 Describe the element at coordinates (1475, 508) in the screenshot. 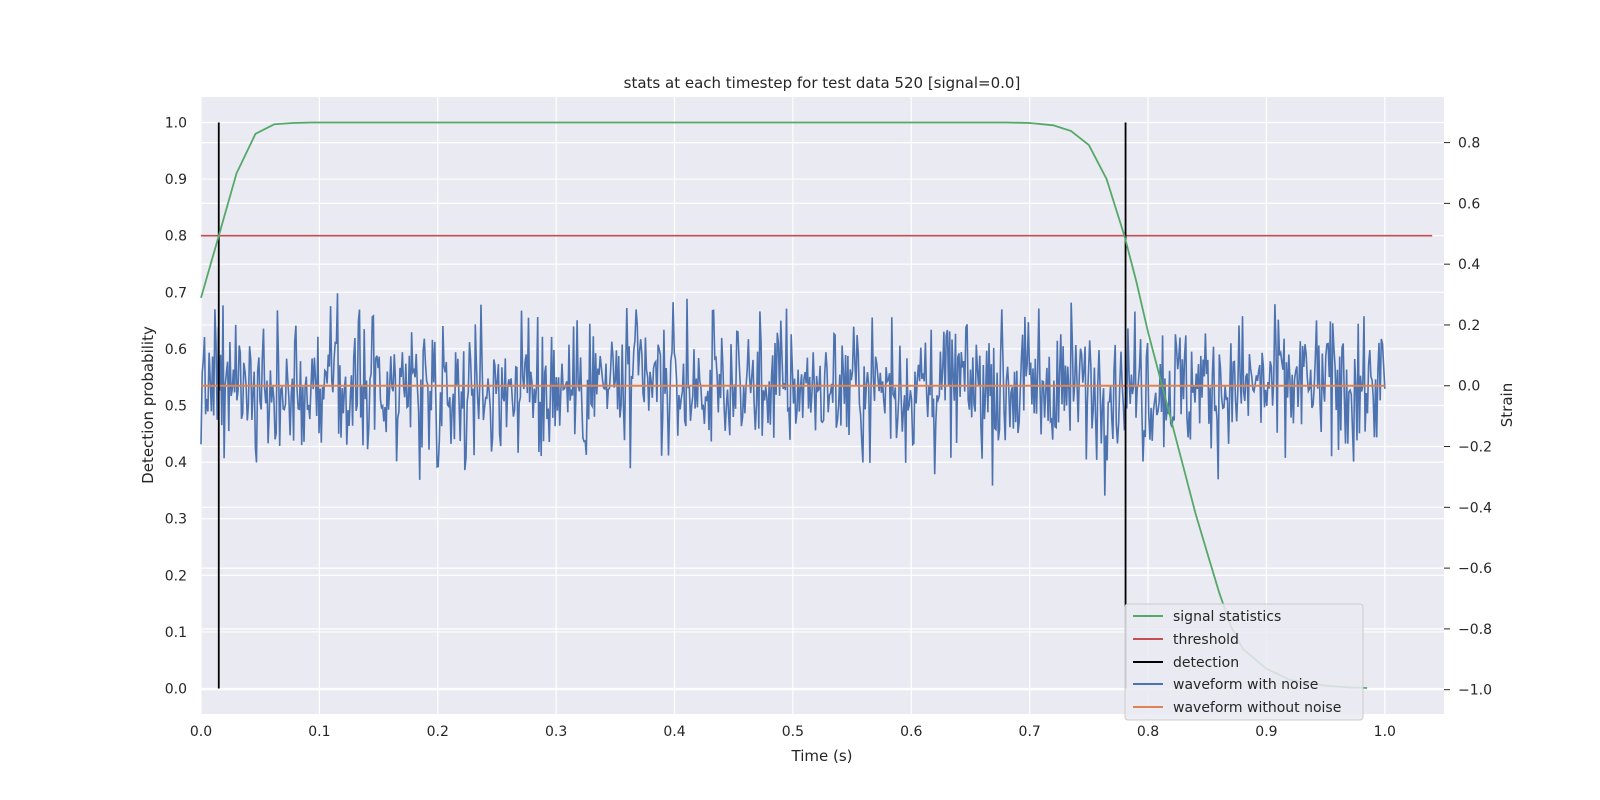

I see `y2-tick-label: −0.4` at that location.